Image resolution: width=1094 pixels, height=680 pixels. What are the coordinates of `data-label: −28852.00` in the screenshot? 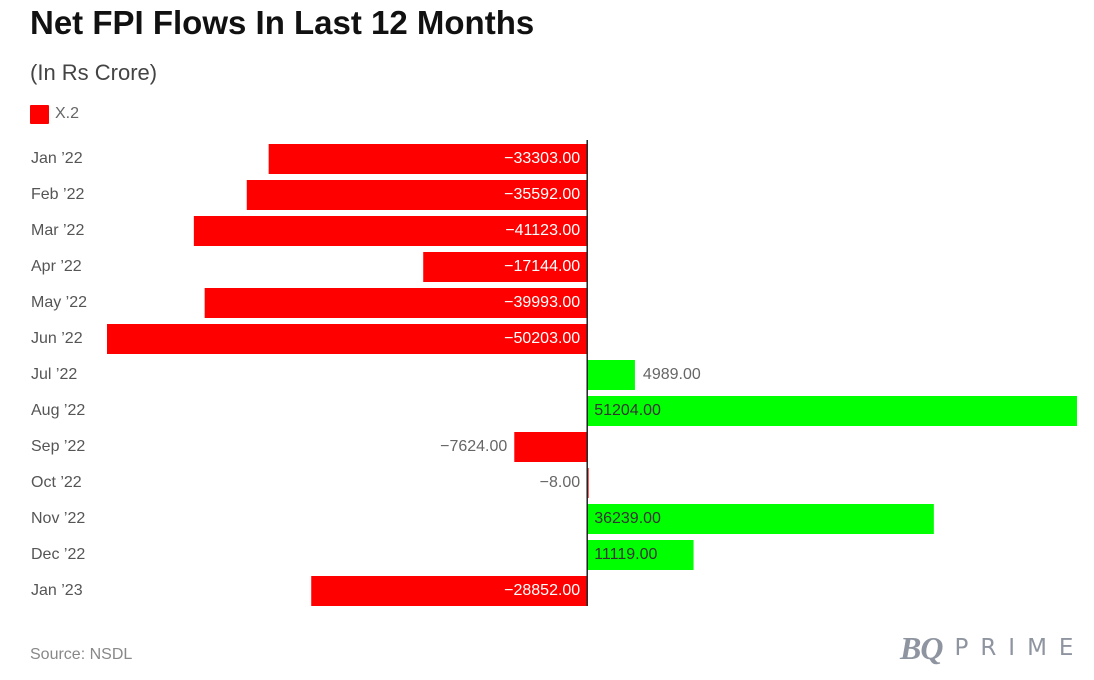 It's located at (542, 590).